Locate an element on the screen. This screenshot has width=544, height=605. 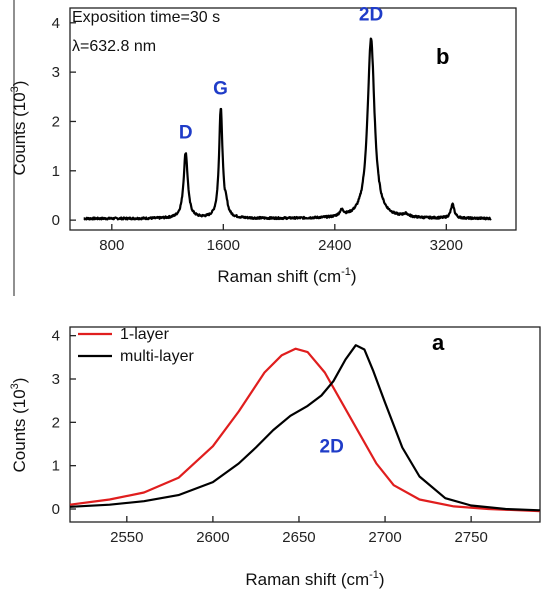
b-peak-label-g: G is located at coordinates (220, 88).